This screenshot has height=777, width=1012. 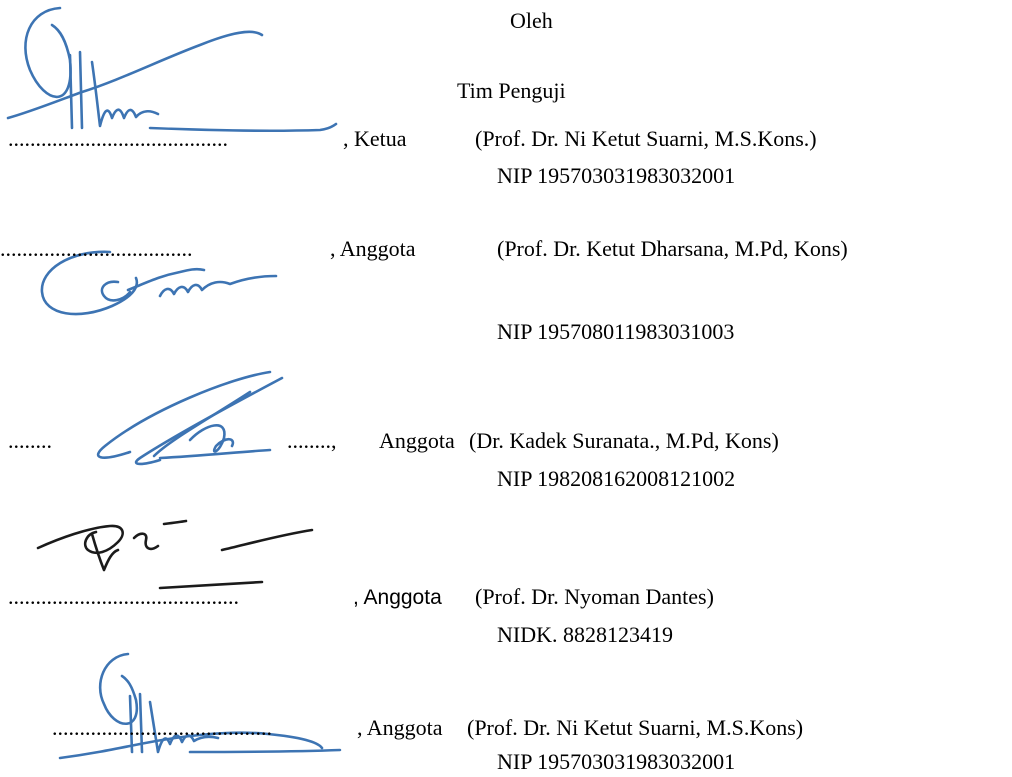 I want to click on row-5-name: (Prof. Dr. Ni Ketut Suarni, M.S.Kons), so click(x=635, y=727).